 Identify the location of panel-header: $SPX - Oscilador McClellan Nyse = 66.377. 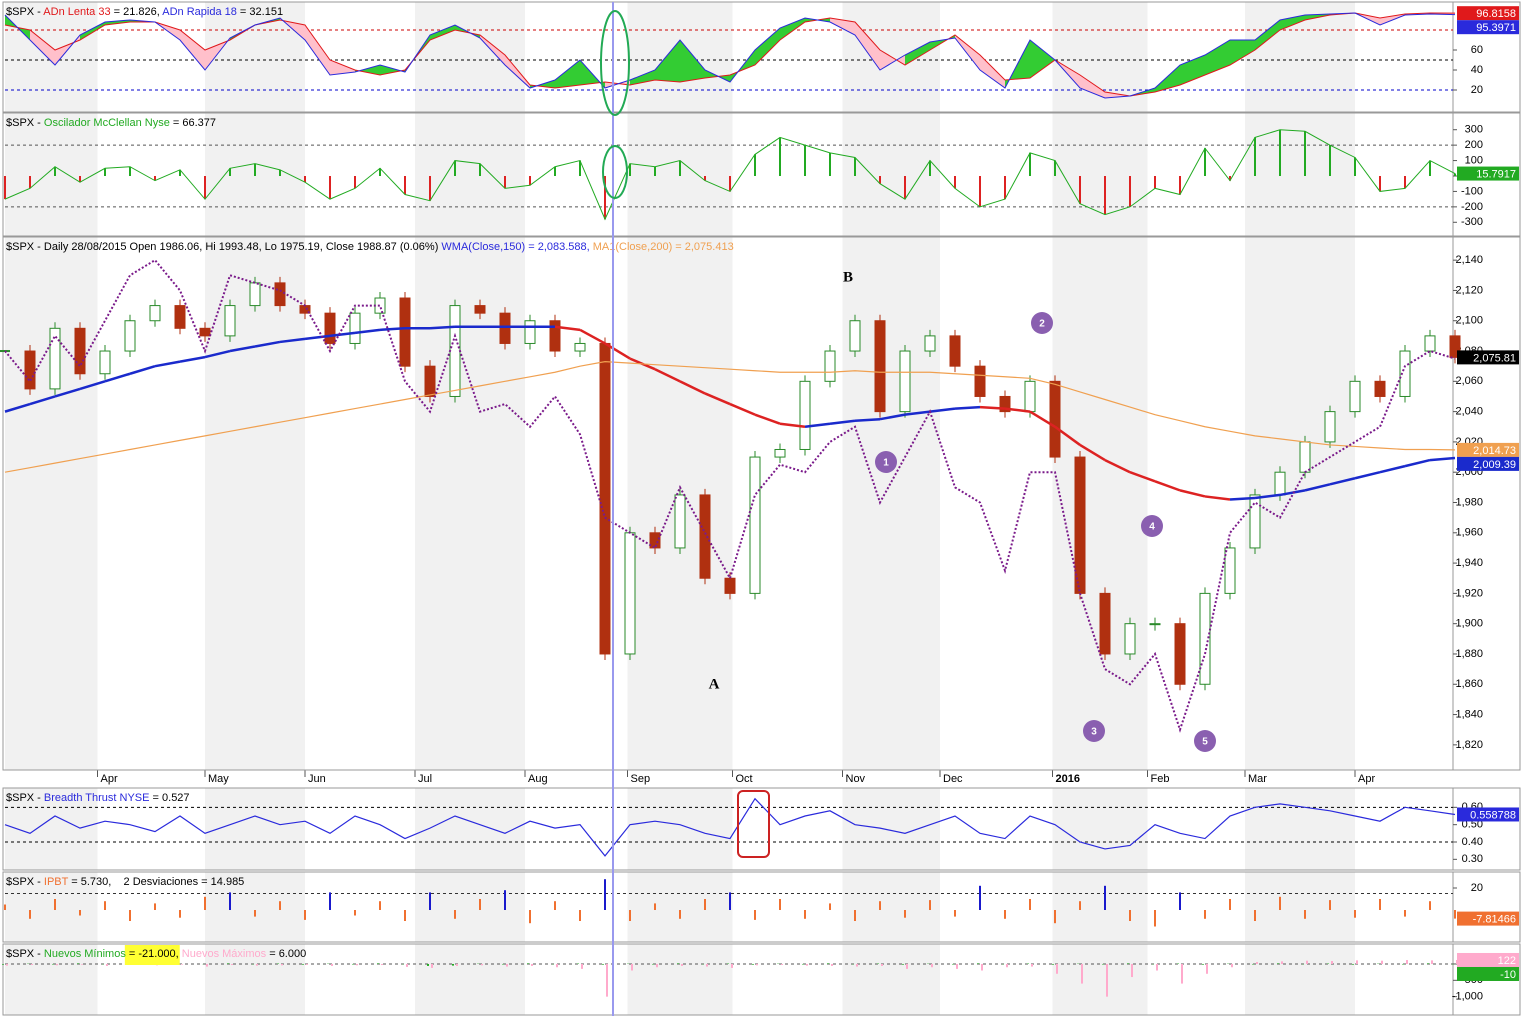
(111, 123).